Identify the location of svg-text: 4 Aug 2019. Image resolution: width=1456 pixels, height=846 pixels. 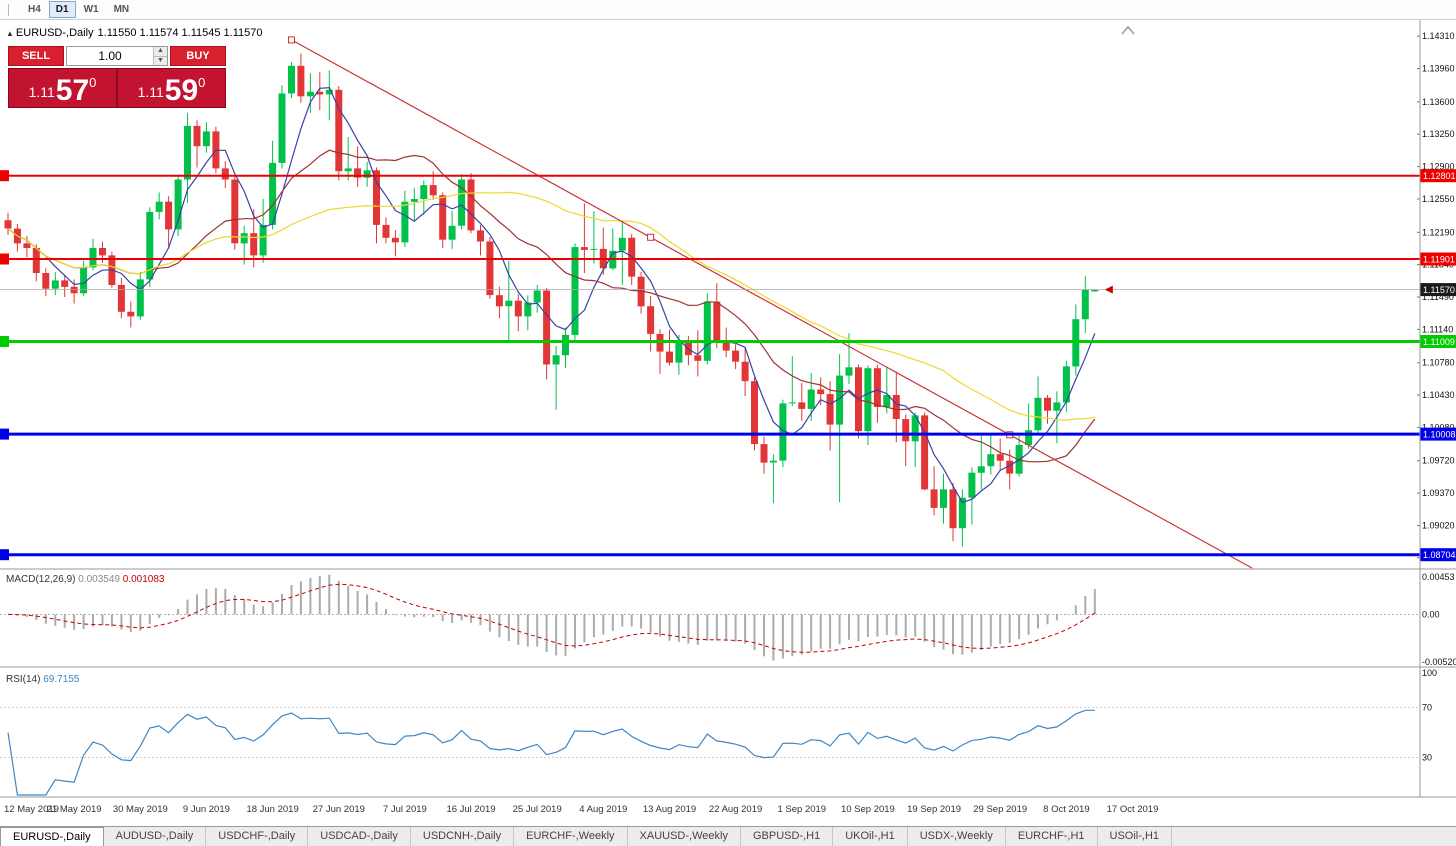
(603, 809).